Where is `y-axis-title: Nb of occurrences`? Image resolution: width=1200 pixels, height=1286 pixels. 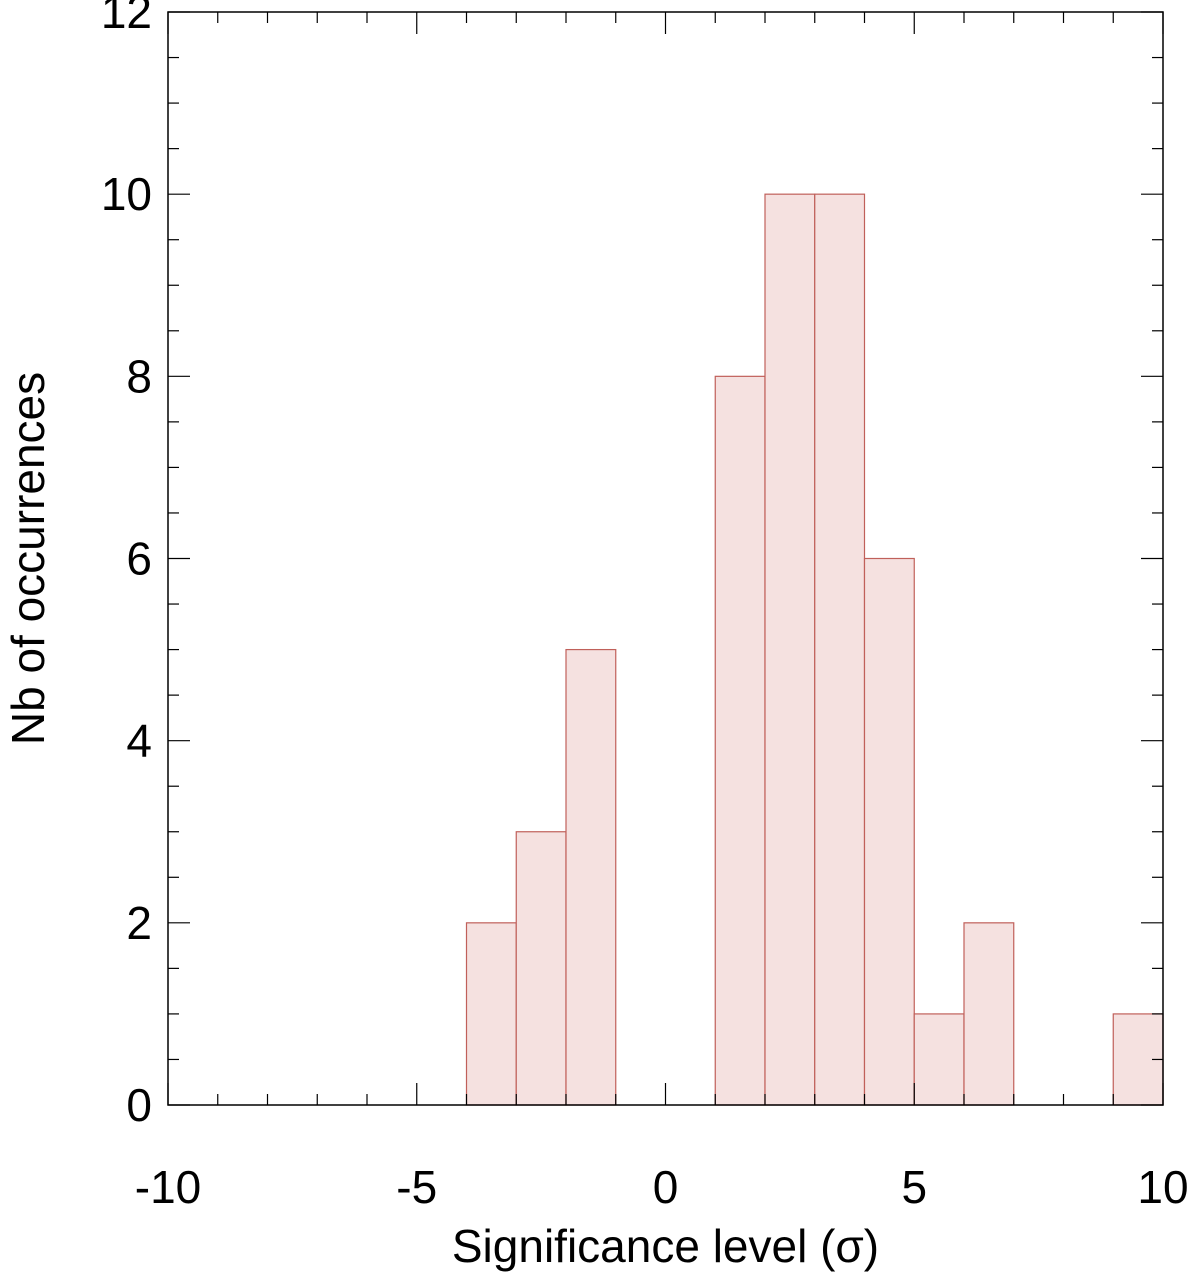 y-axis-title: Nb of occurrences is located at coordinates (28, 558).